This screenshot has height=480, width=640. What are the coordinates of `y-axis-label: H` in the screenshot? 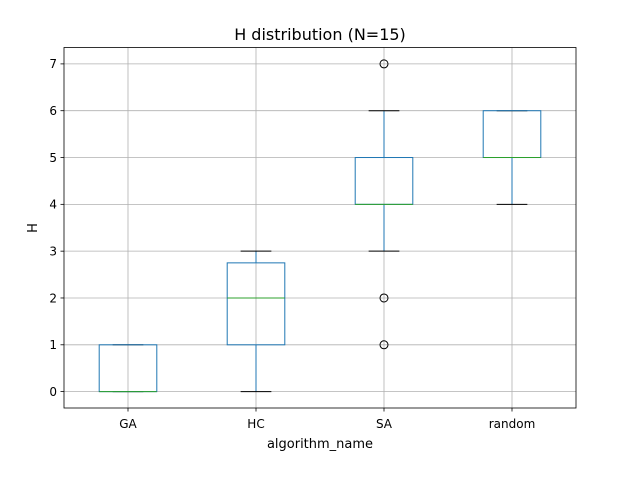 It's located at (33, 228).